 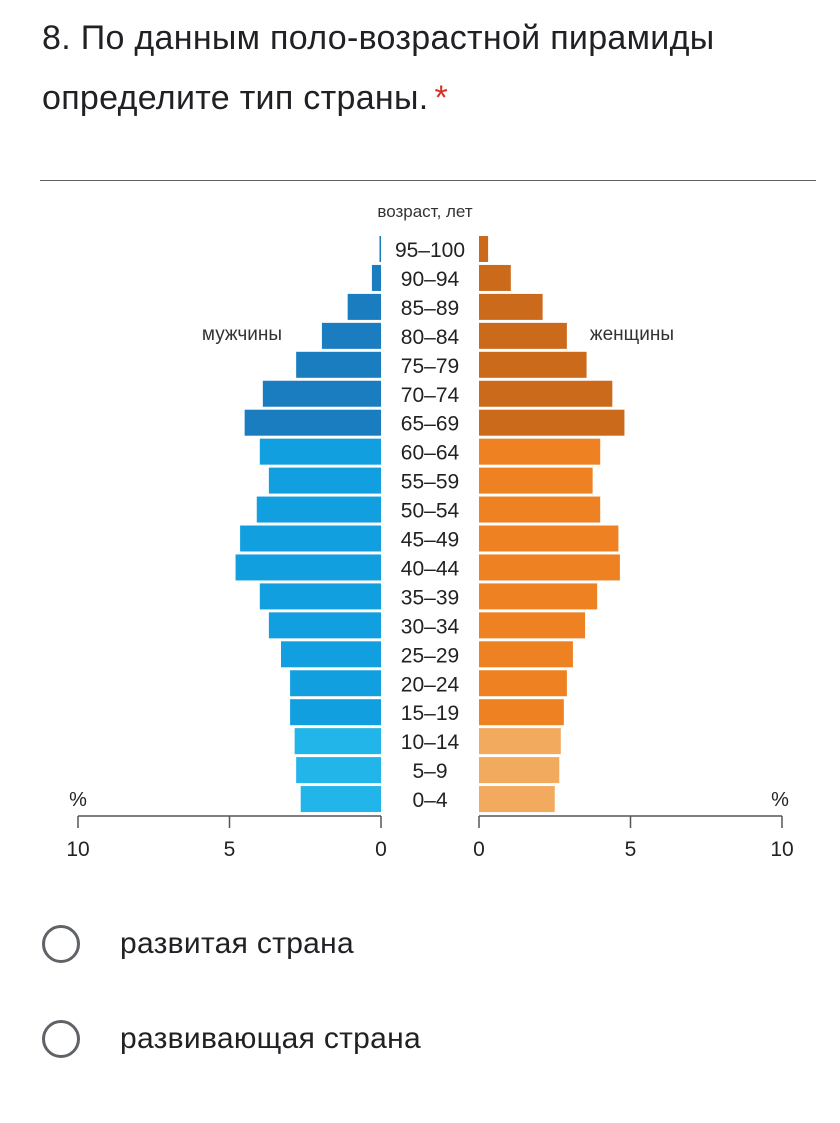 I want to click on male-bar-90–94, so click(x=376, y=277).